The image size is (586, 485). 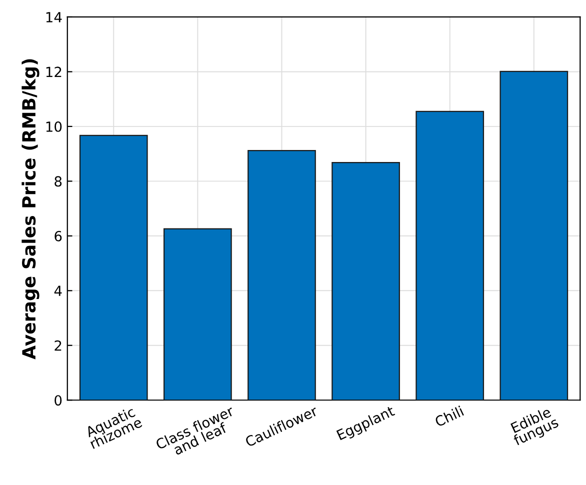 I want to click on y-tick-label: 2, so click(x=58, y=345).